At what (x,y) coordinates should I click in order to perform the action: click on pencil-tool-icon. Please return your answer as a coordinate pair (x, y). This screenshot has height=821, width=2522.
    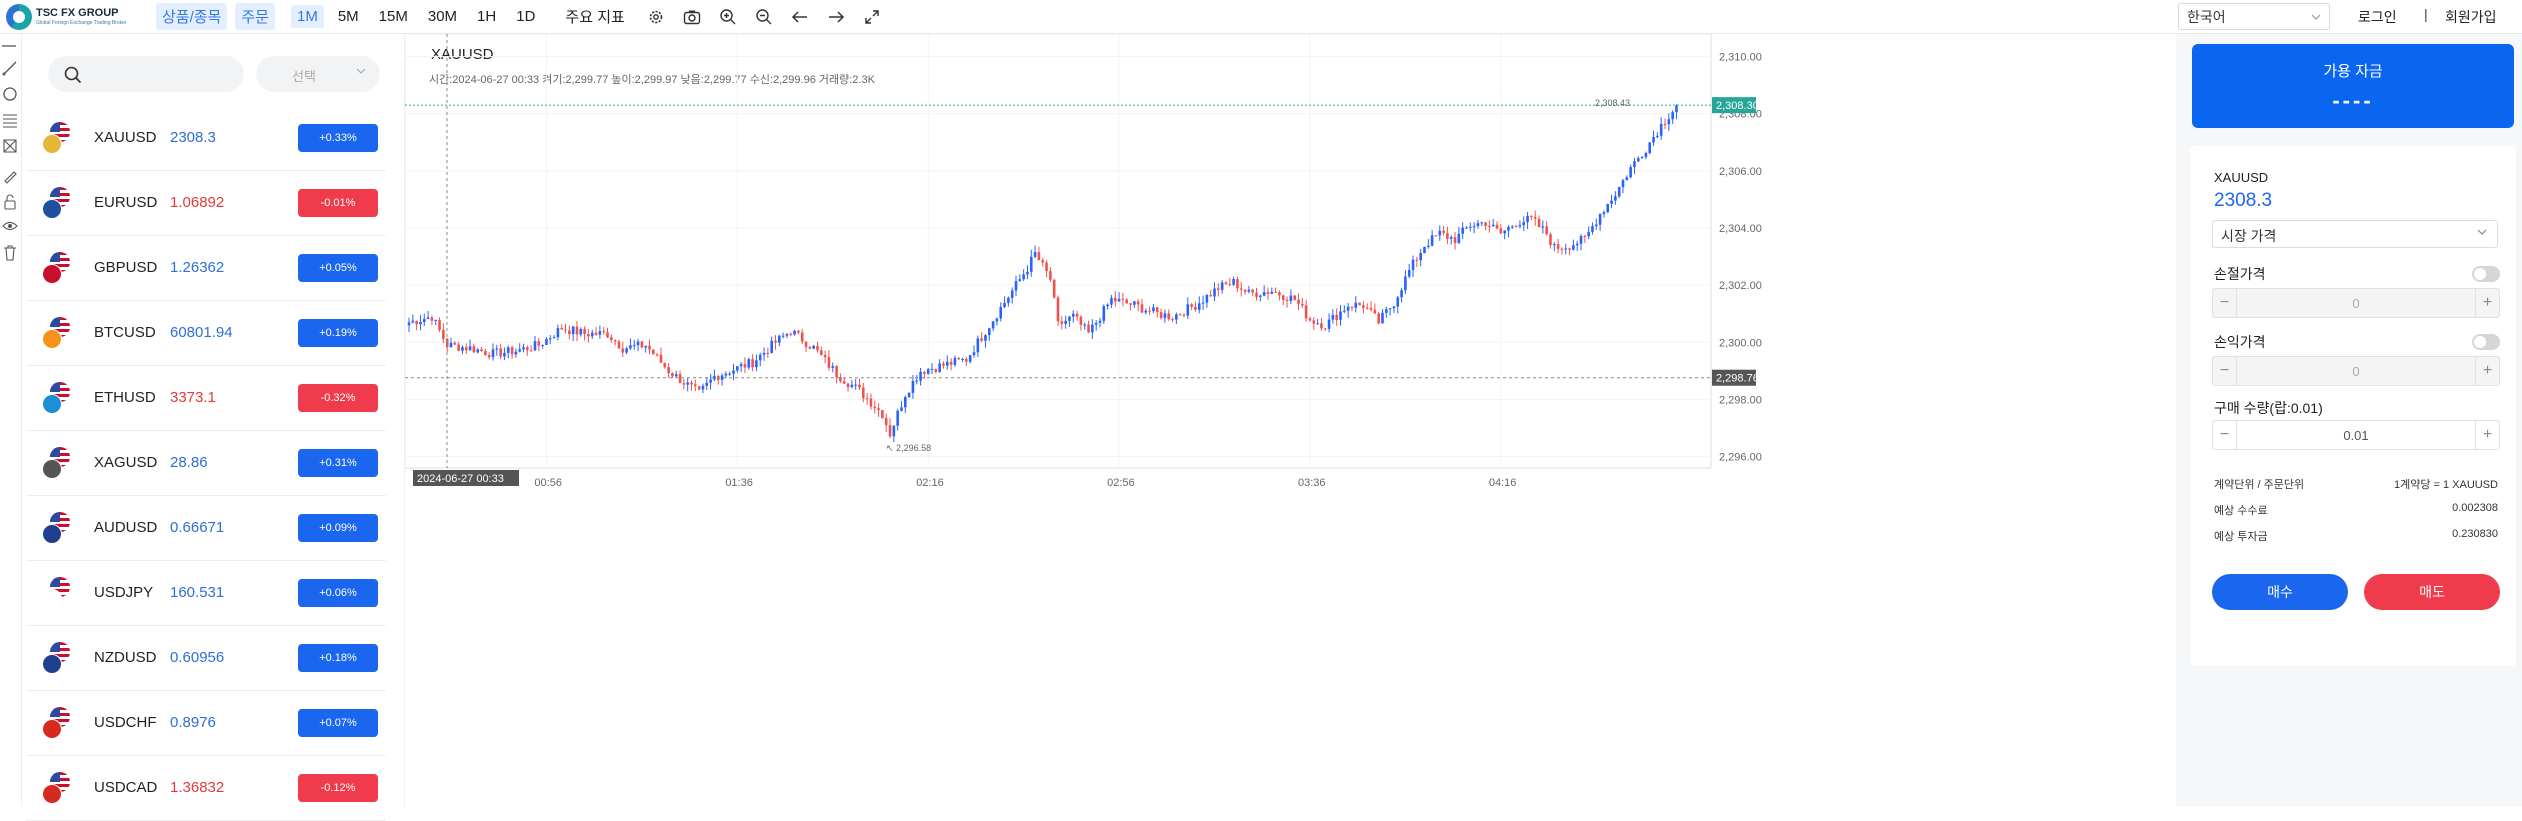
    Looking at the image, I should click on (10, 176).